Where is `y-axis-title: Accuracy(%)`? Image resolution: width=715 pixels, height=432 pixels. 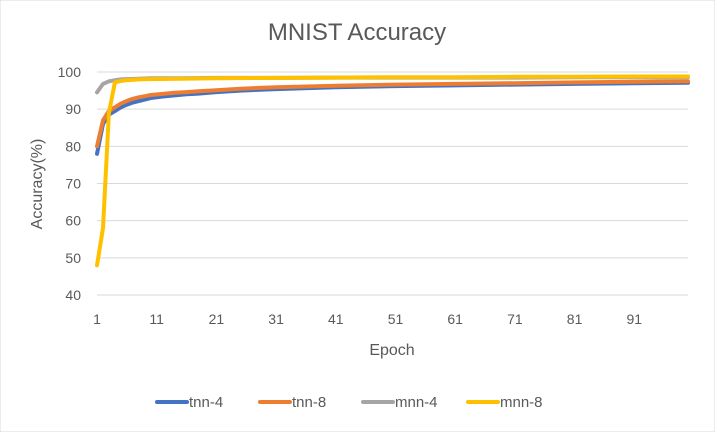 y-axis-title: Accuracy(%) is located at coordinates (37, 184).